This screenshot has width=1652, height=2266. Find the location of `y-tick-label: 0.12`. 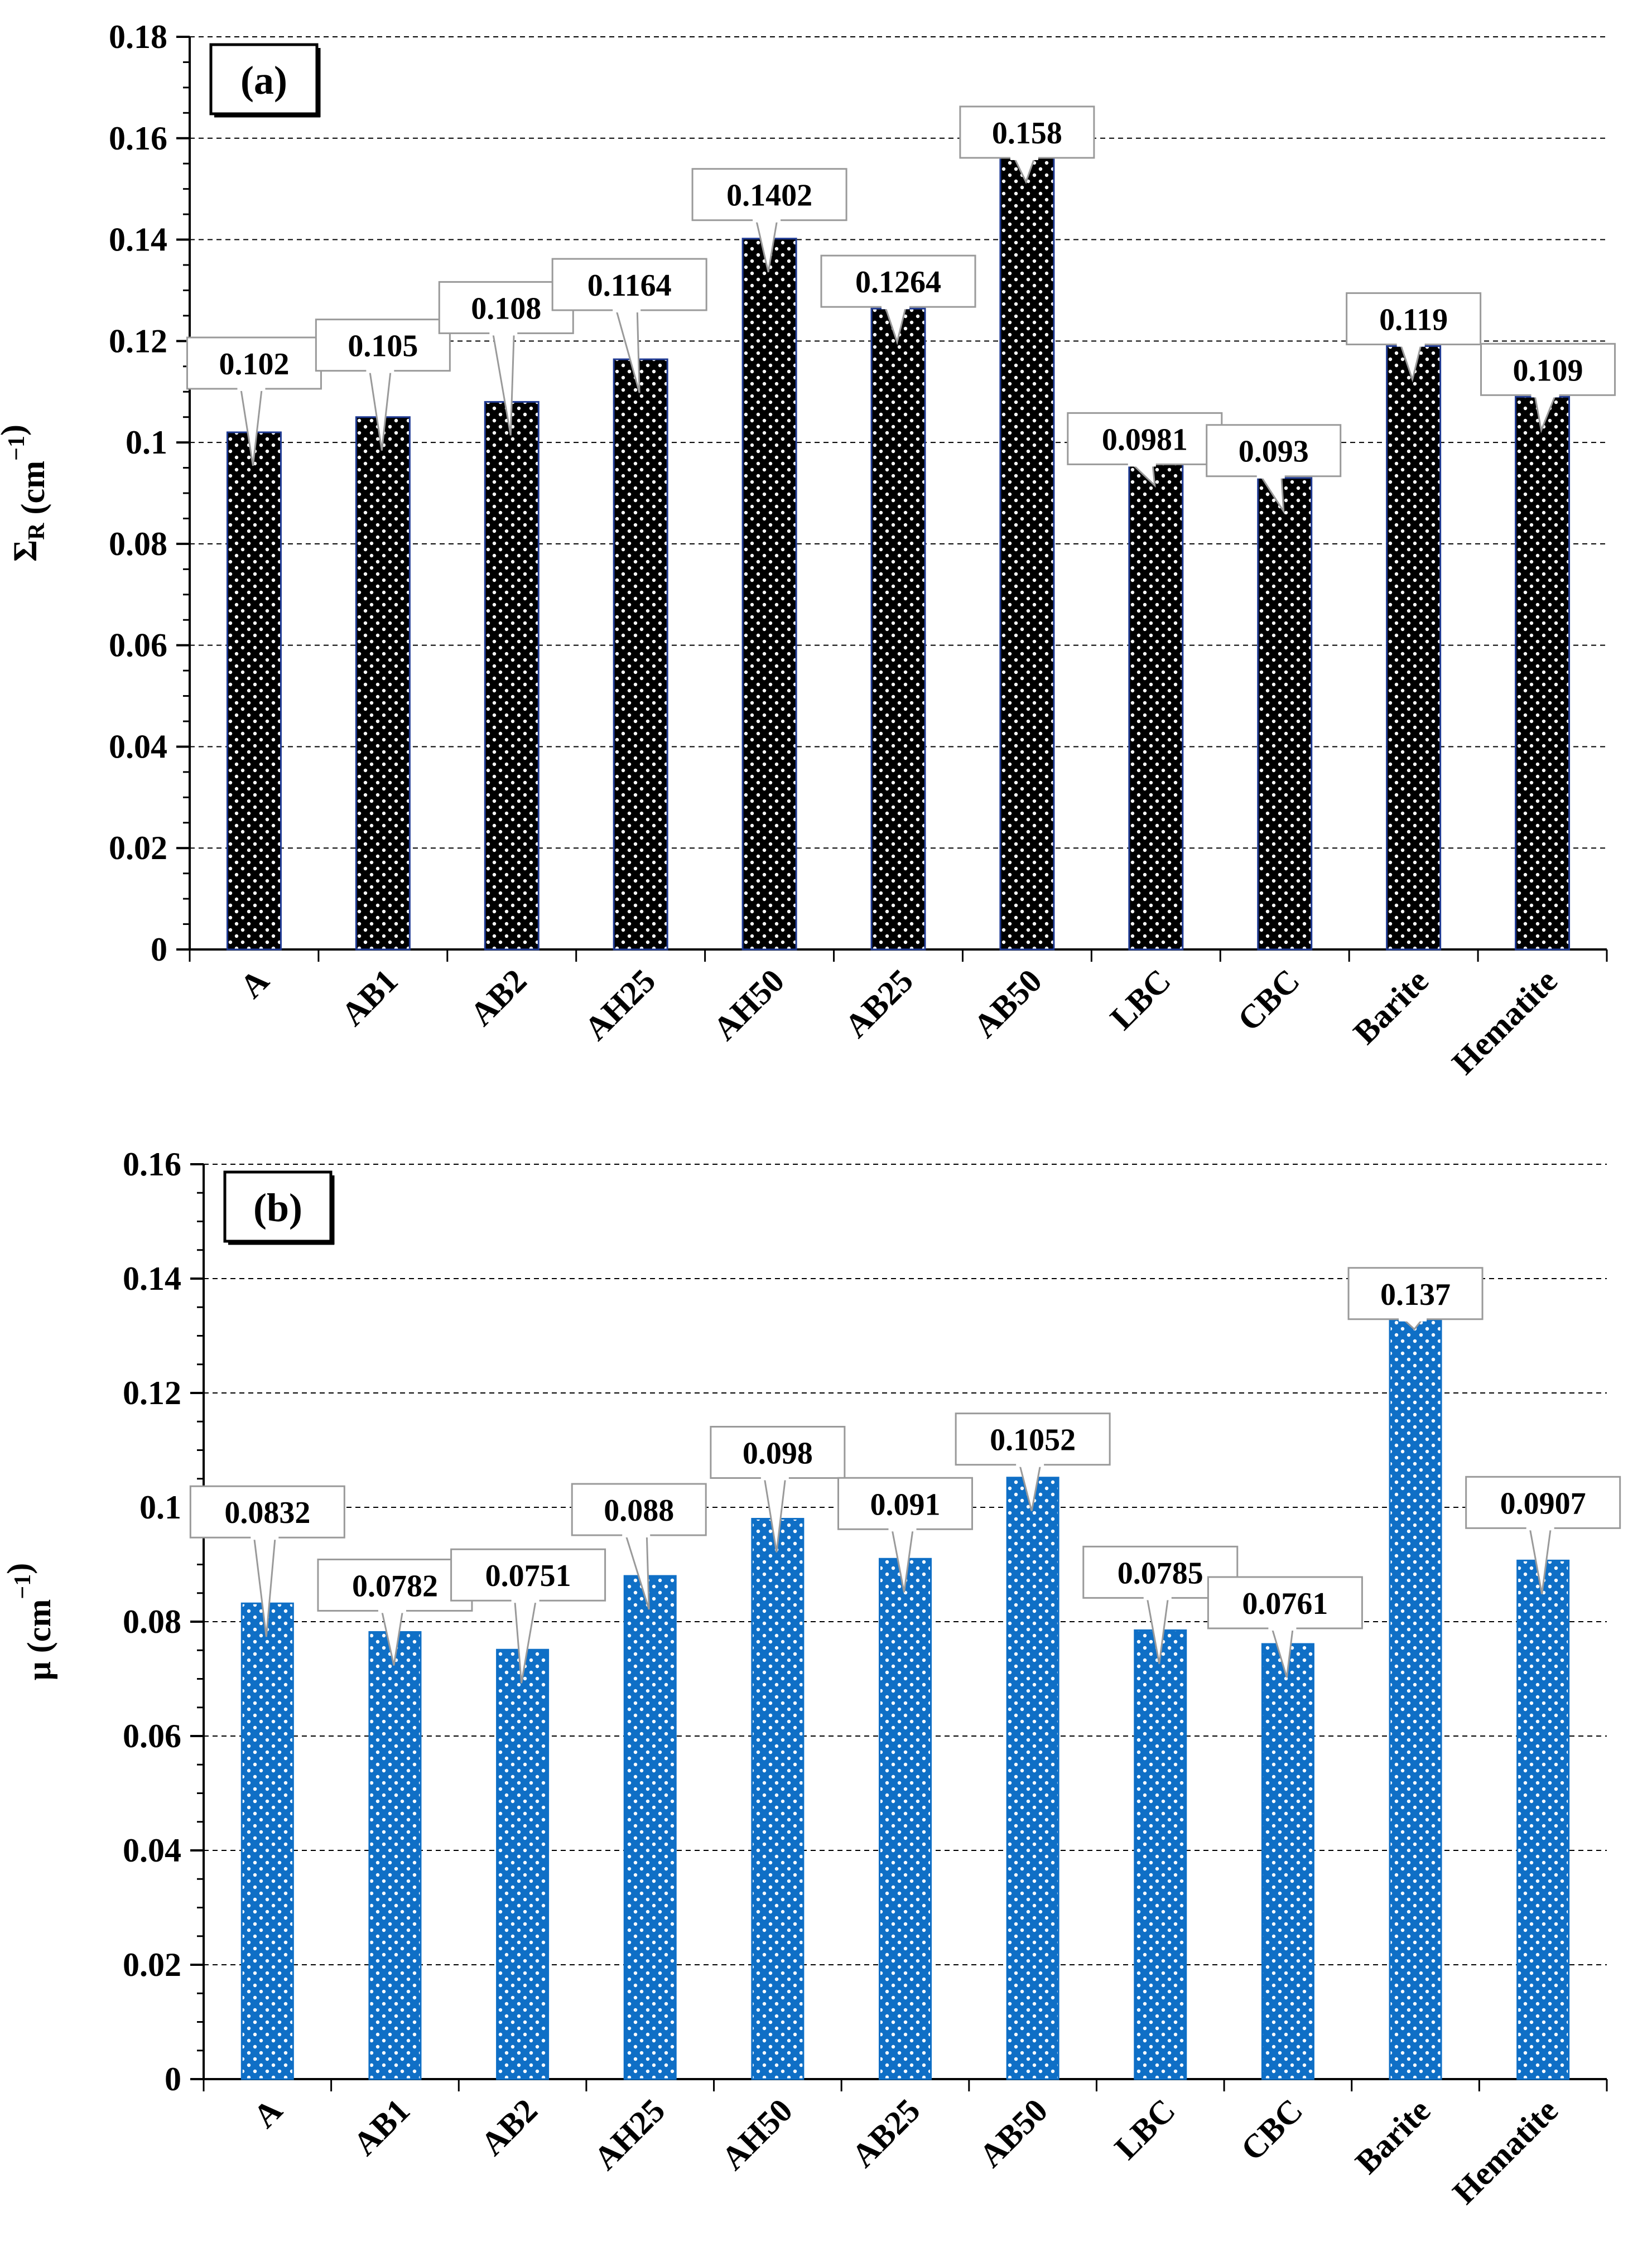

y-tick-label: 0.12 is located at coordinates (152, 1393).